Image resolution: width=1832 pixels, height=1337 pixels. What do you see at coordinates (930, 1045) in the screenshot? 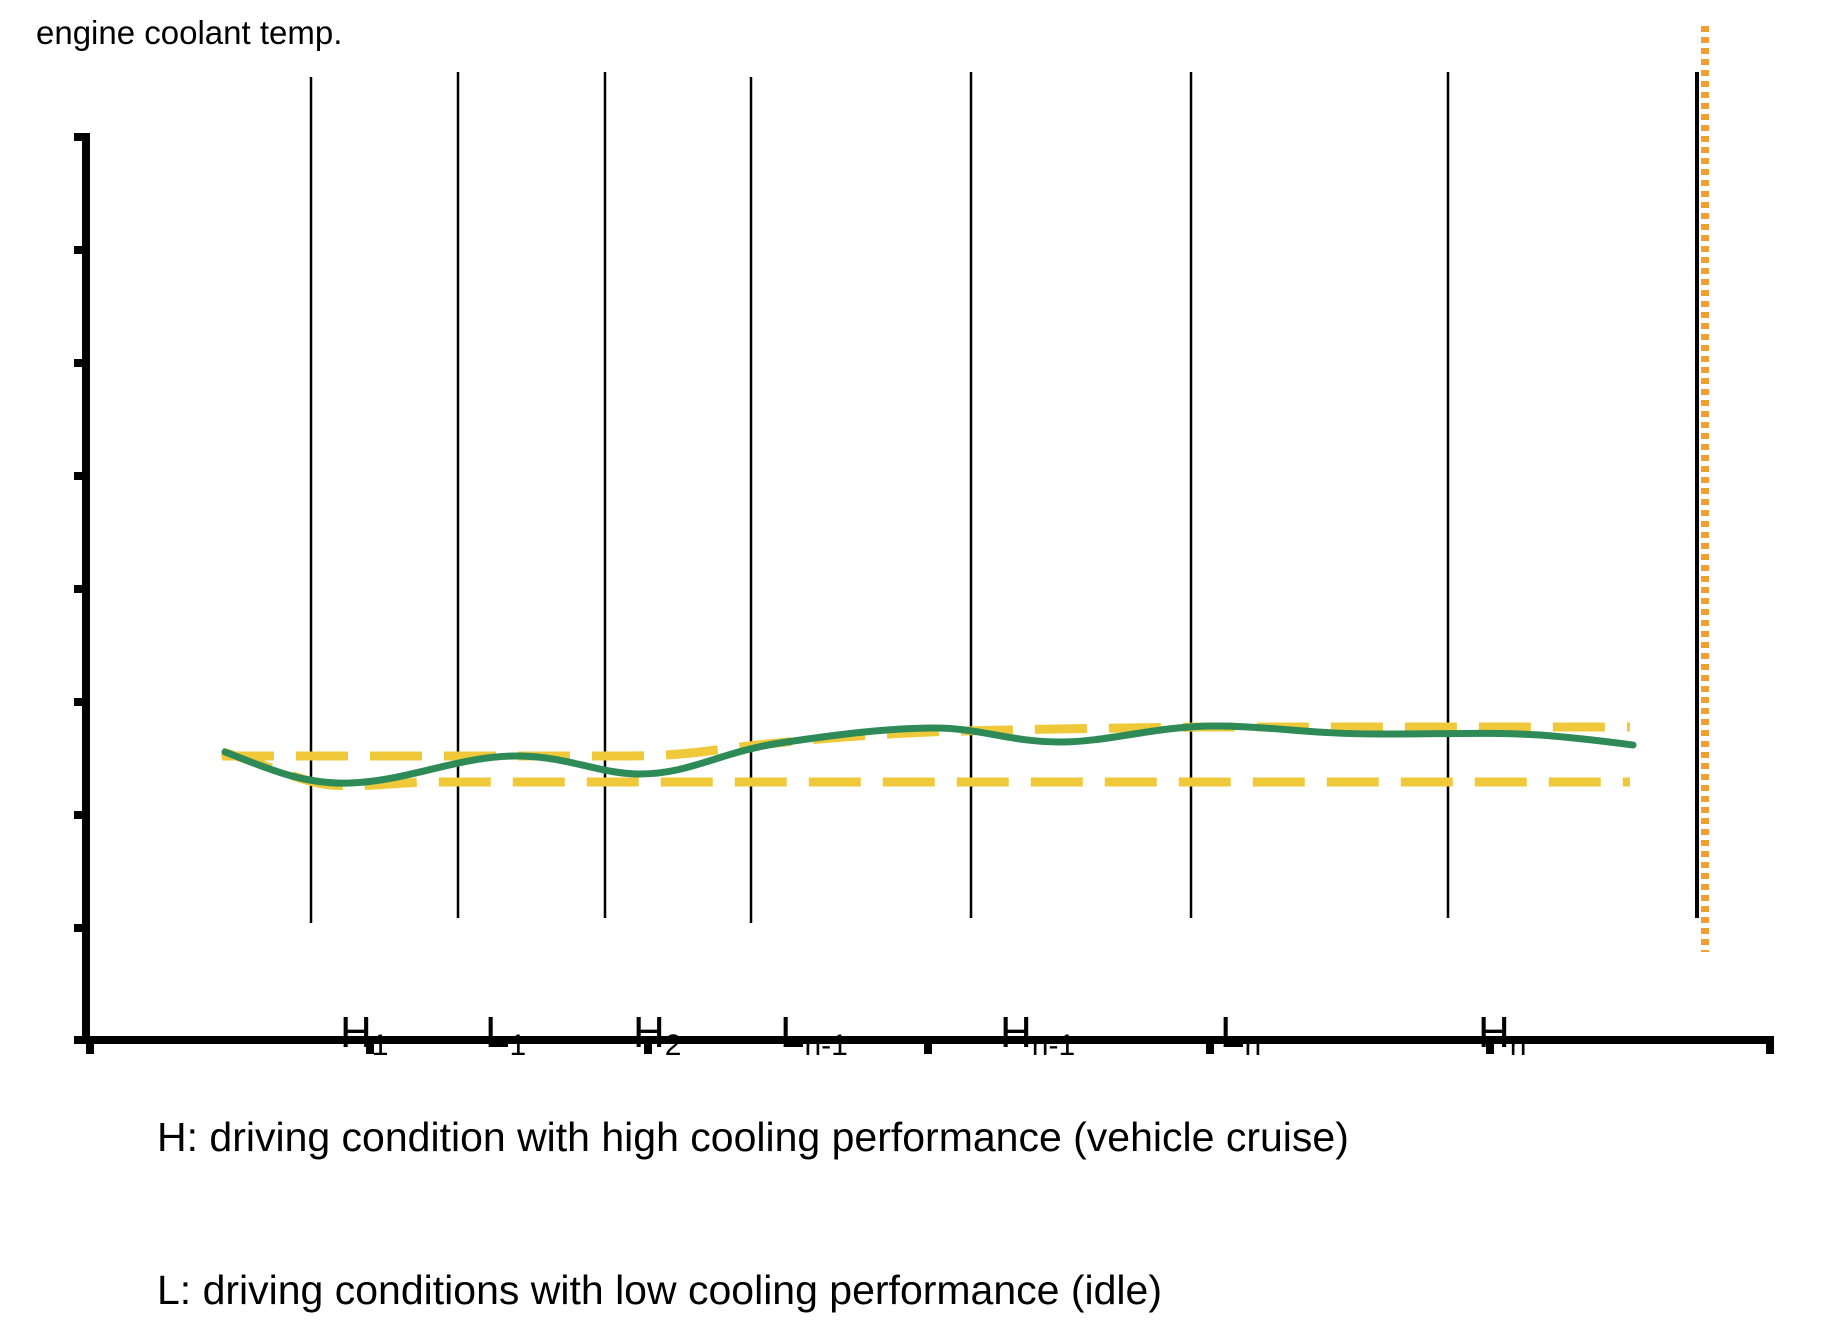
I see `x-axis-ticks` at bounding box center [930, 1045].